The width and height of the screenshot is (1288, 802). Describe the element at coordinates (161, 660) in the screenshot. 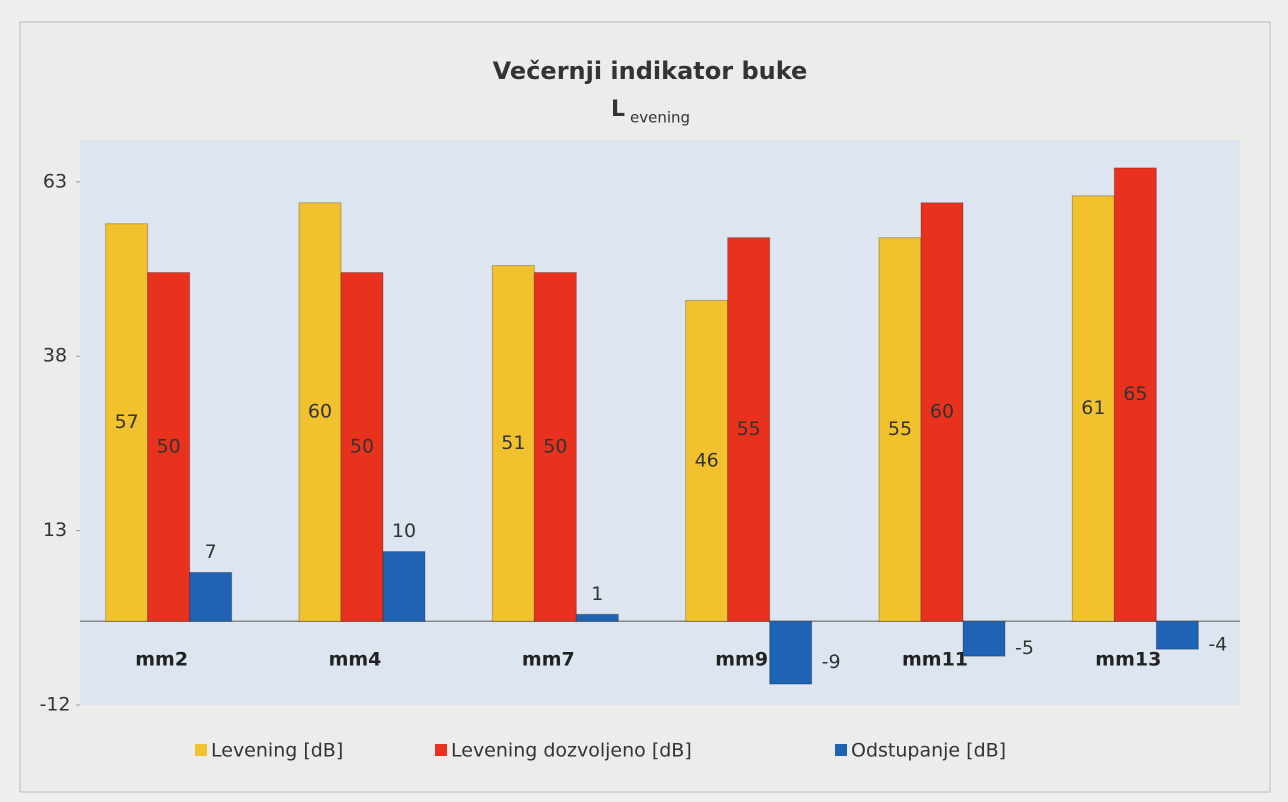

I see `x-tick-label: mm2` at that location.